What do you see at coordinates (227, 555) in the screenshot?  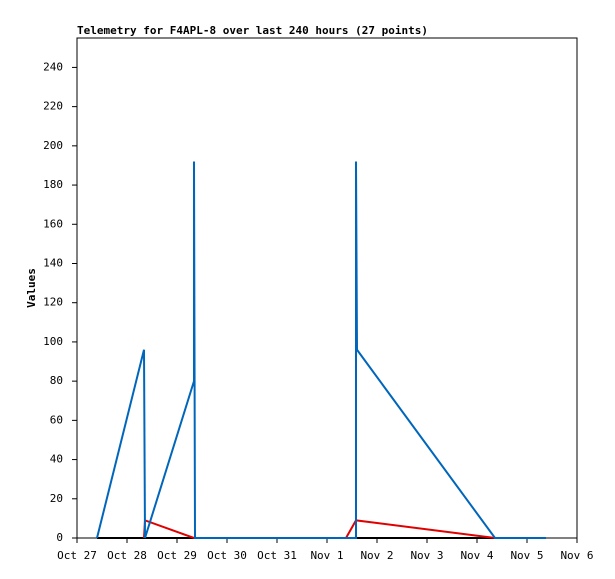 I see `x-tick-label: Oct 30` at bounding box center [227, 555].